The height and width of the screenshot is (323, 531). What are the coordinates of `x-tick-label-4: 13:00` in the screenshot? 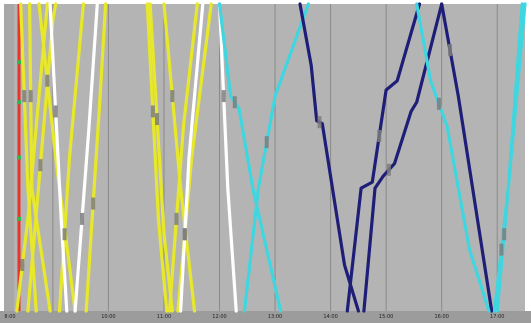 It's located at (275, 317).